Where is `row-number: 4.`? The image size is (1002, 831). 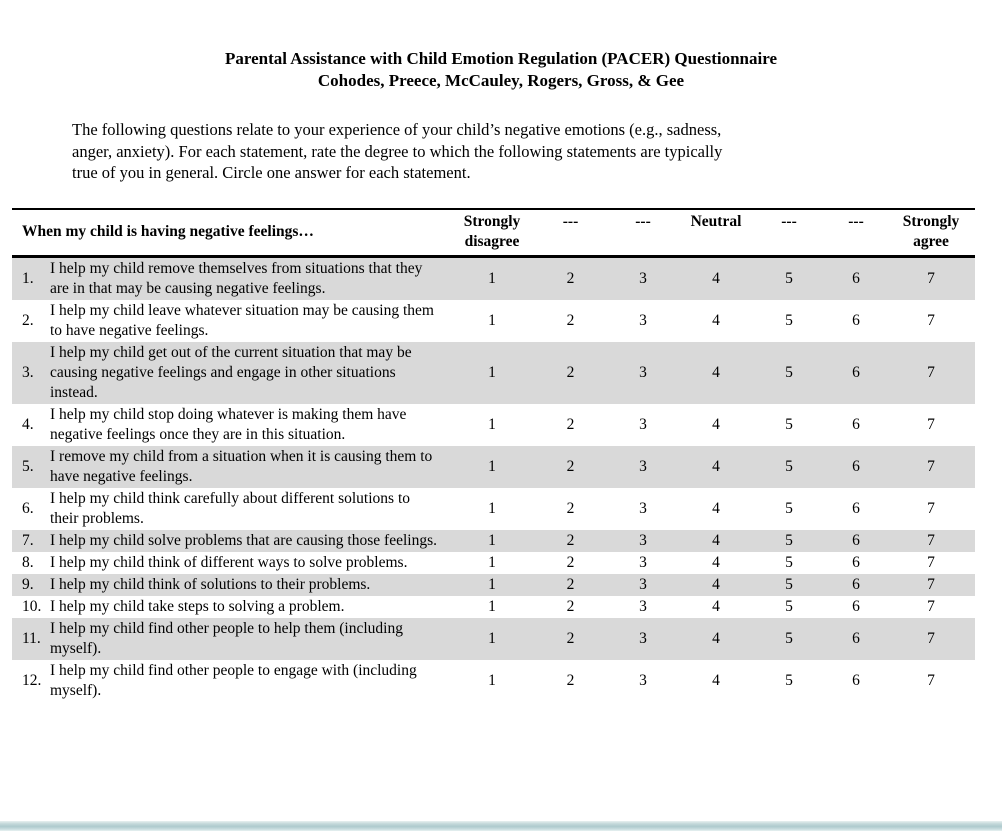
row-number: 4. is located at coordinates (28, 424).